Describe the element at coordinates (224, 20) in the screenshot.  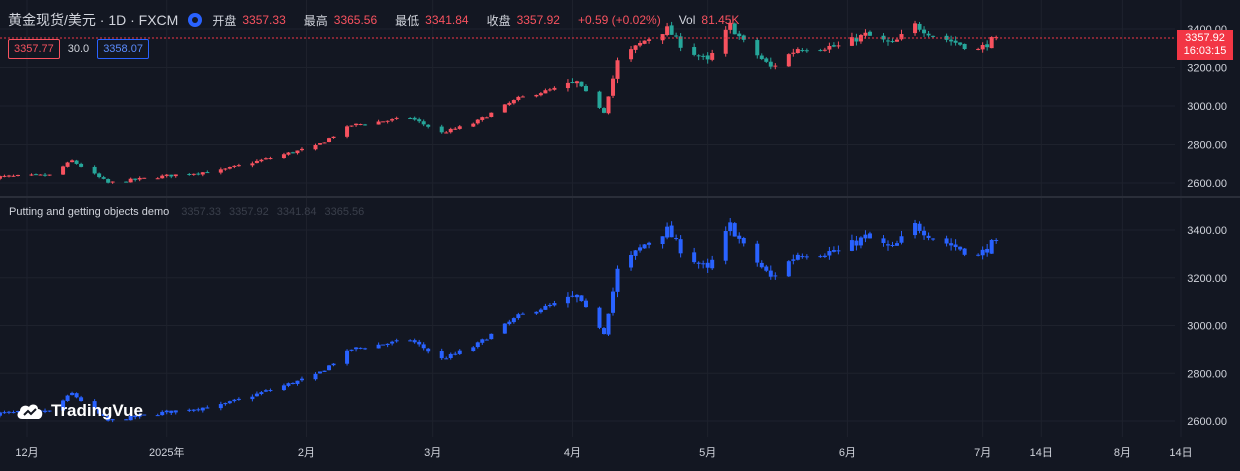
I see `open-label: 开盘` at that location.